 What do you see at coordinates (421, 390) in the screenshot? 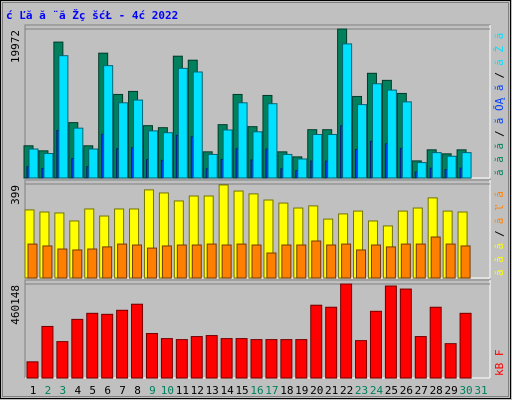
I see `x-tick-label: 27` at bounding box center [421, 390].